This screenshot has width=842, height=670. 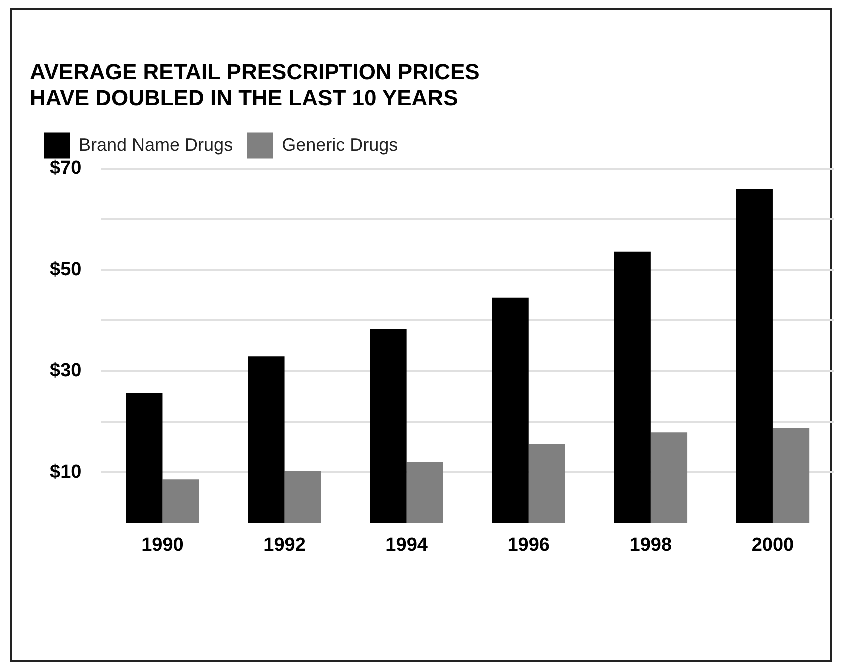 What do you see at coordinates (407, 545) in the screenshot?
I see `x-tick-label: 1994` at bounding box center [407, 545].